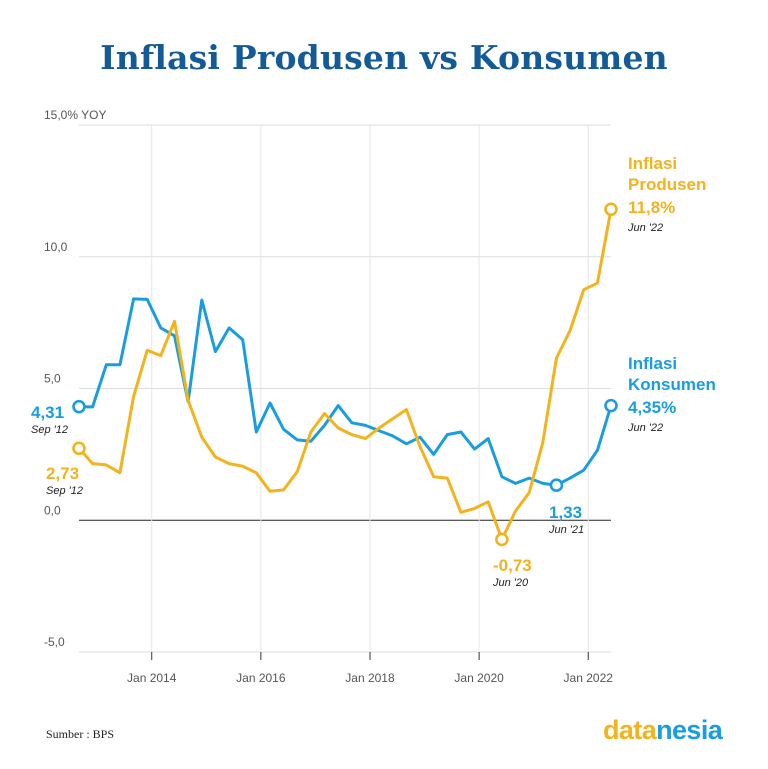 This screenshot has width=768, height=769. What do you see at coordinates (652, 163) in the screenshot?
I see `end-label-line-produsen: Inflasi` at bounding box center [652, 163].